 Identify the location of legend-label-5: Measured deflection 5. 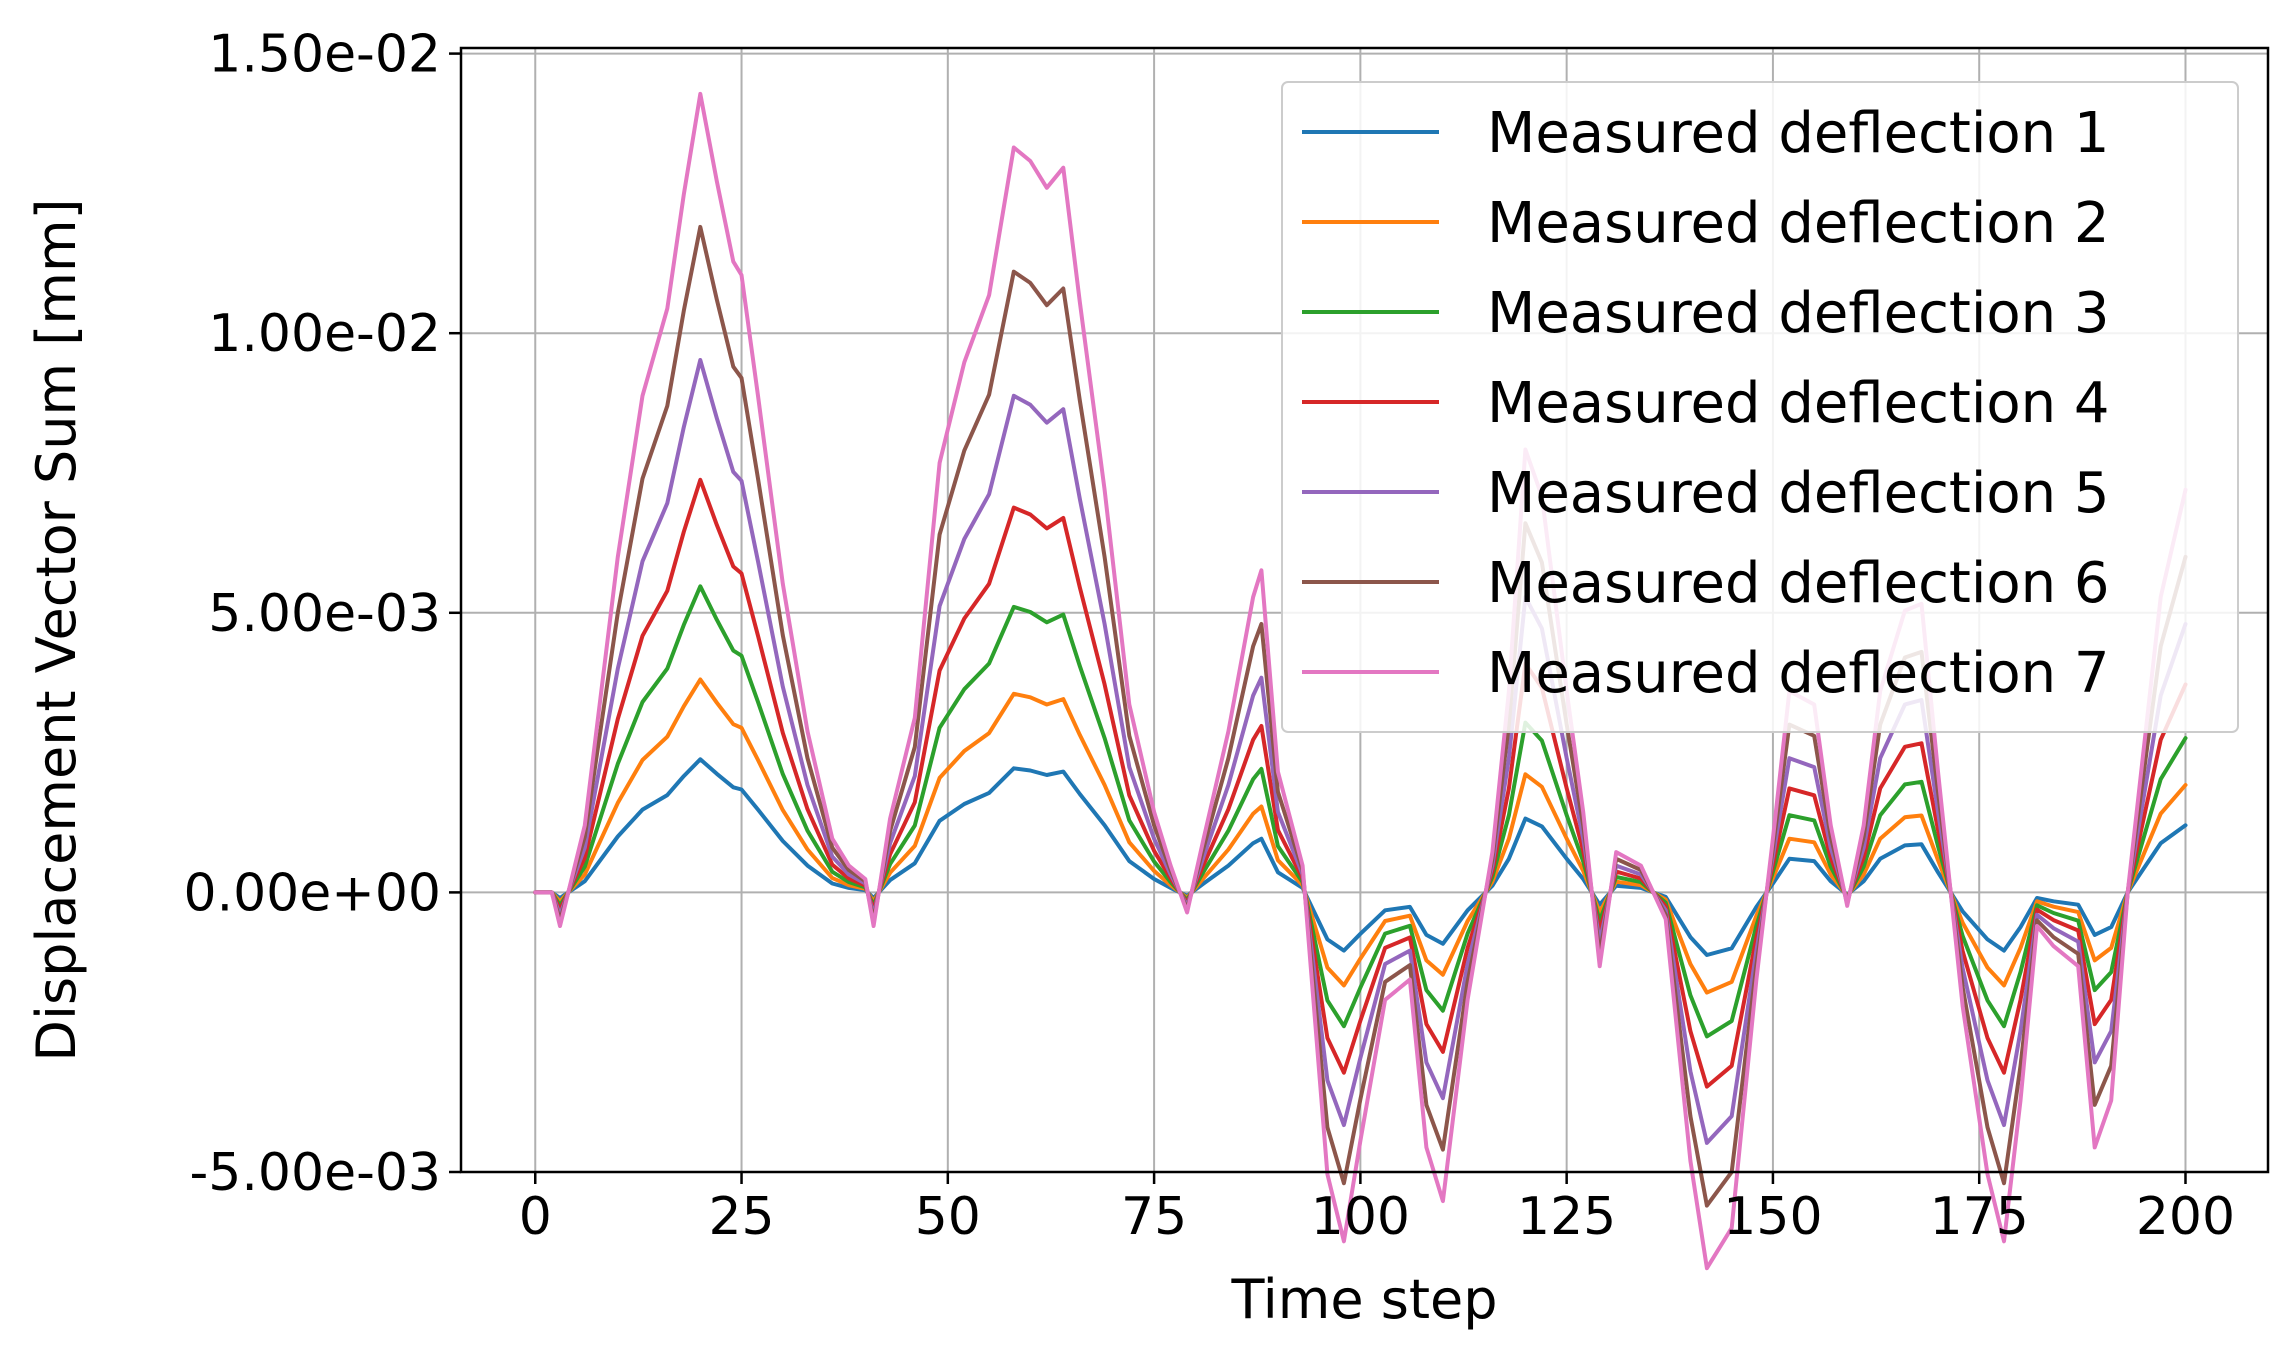
(1798, 493).